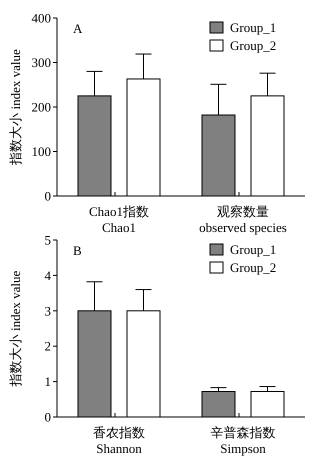 This screenshot has width=320, height=458. I want to click on y-tick-label: 100, so click(41, 151).